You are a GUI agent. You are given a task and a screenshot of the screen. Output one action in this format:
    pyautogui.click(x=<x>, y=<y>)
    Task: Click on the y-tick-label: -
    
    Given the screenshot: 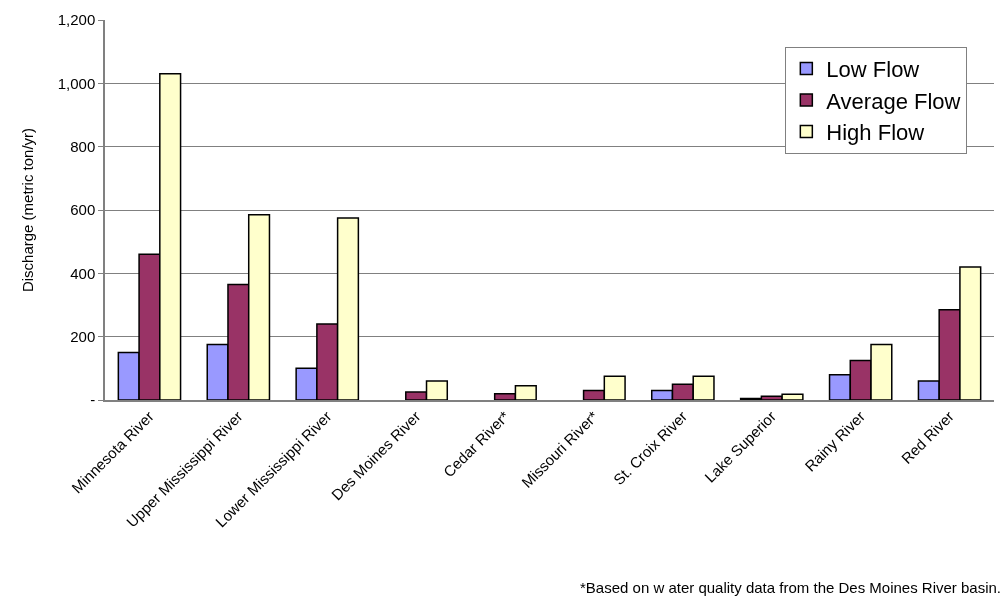 What is the action you would take?
    pyautogui.click(x=93, y=400)
    